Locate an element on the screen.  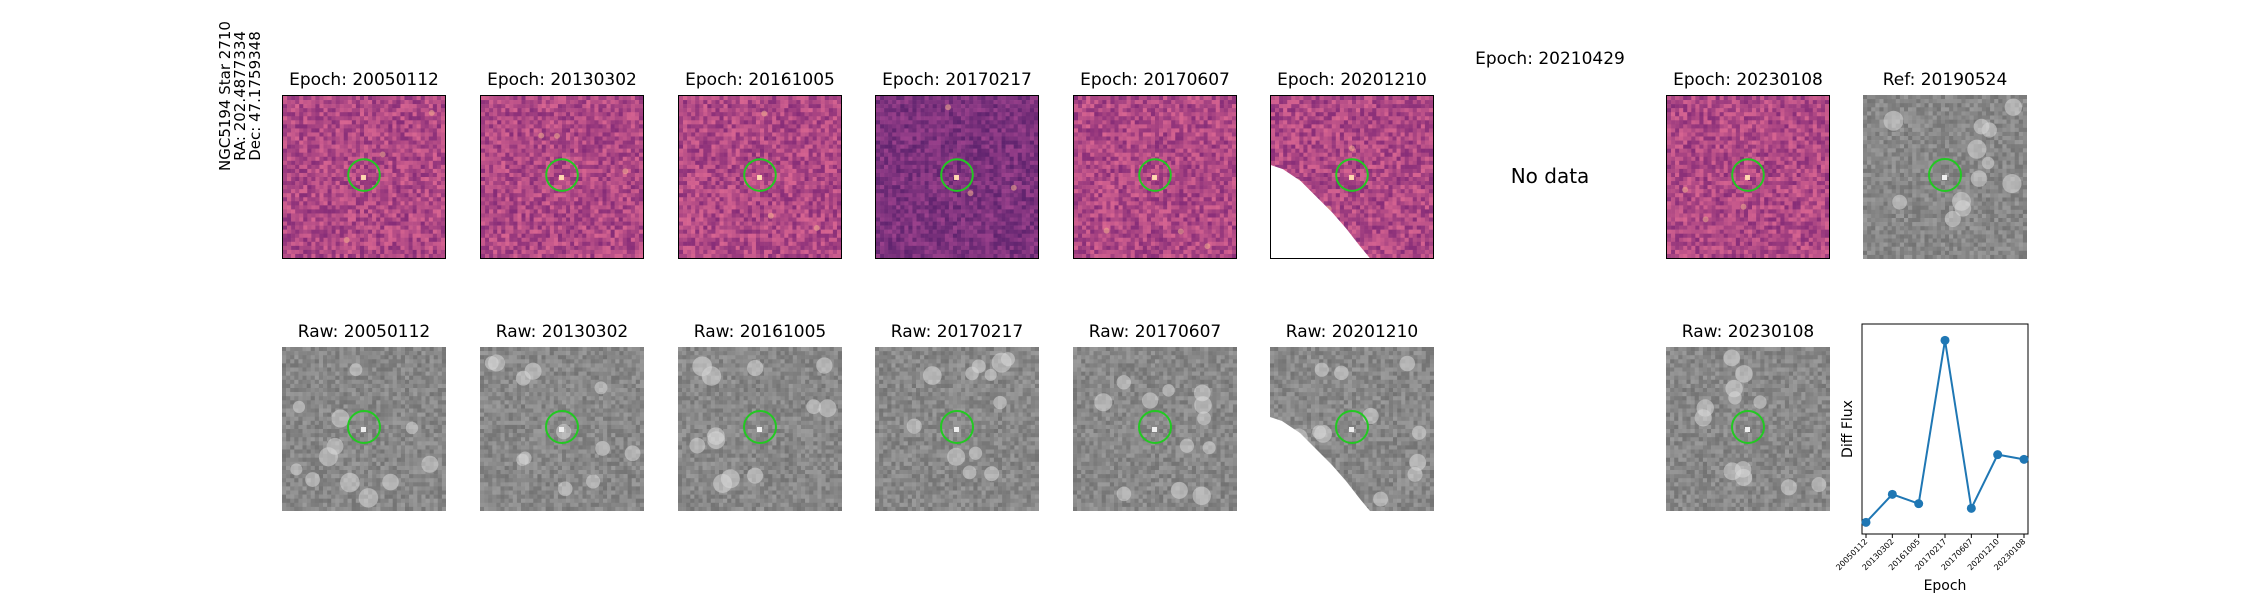
reference-image is located at coordinates (1945, 177).